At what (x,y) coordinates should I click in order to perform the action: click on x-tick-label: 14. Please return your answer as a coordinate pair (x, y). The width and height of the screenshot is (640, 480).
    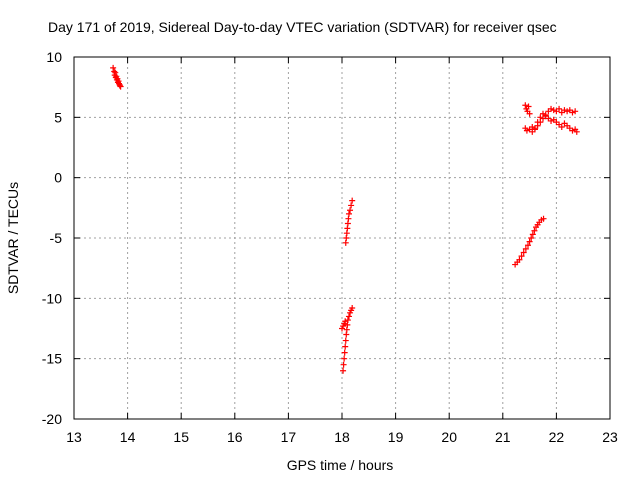
    Looking at the image, I should click on (128, 437).